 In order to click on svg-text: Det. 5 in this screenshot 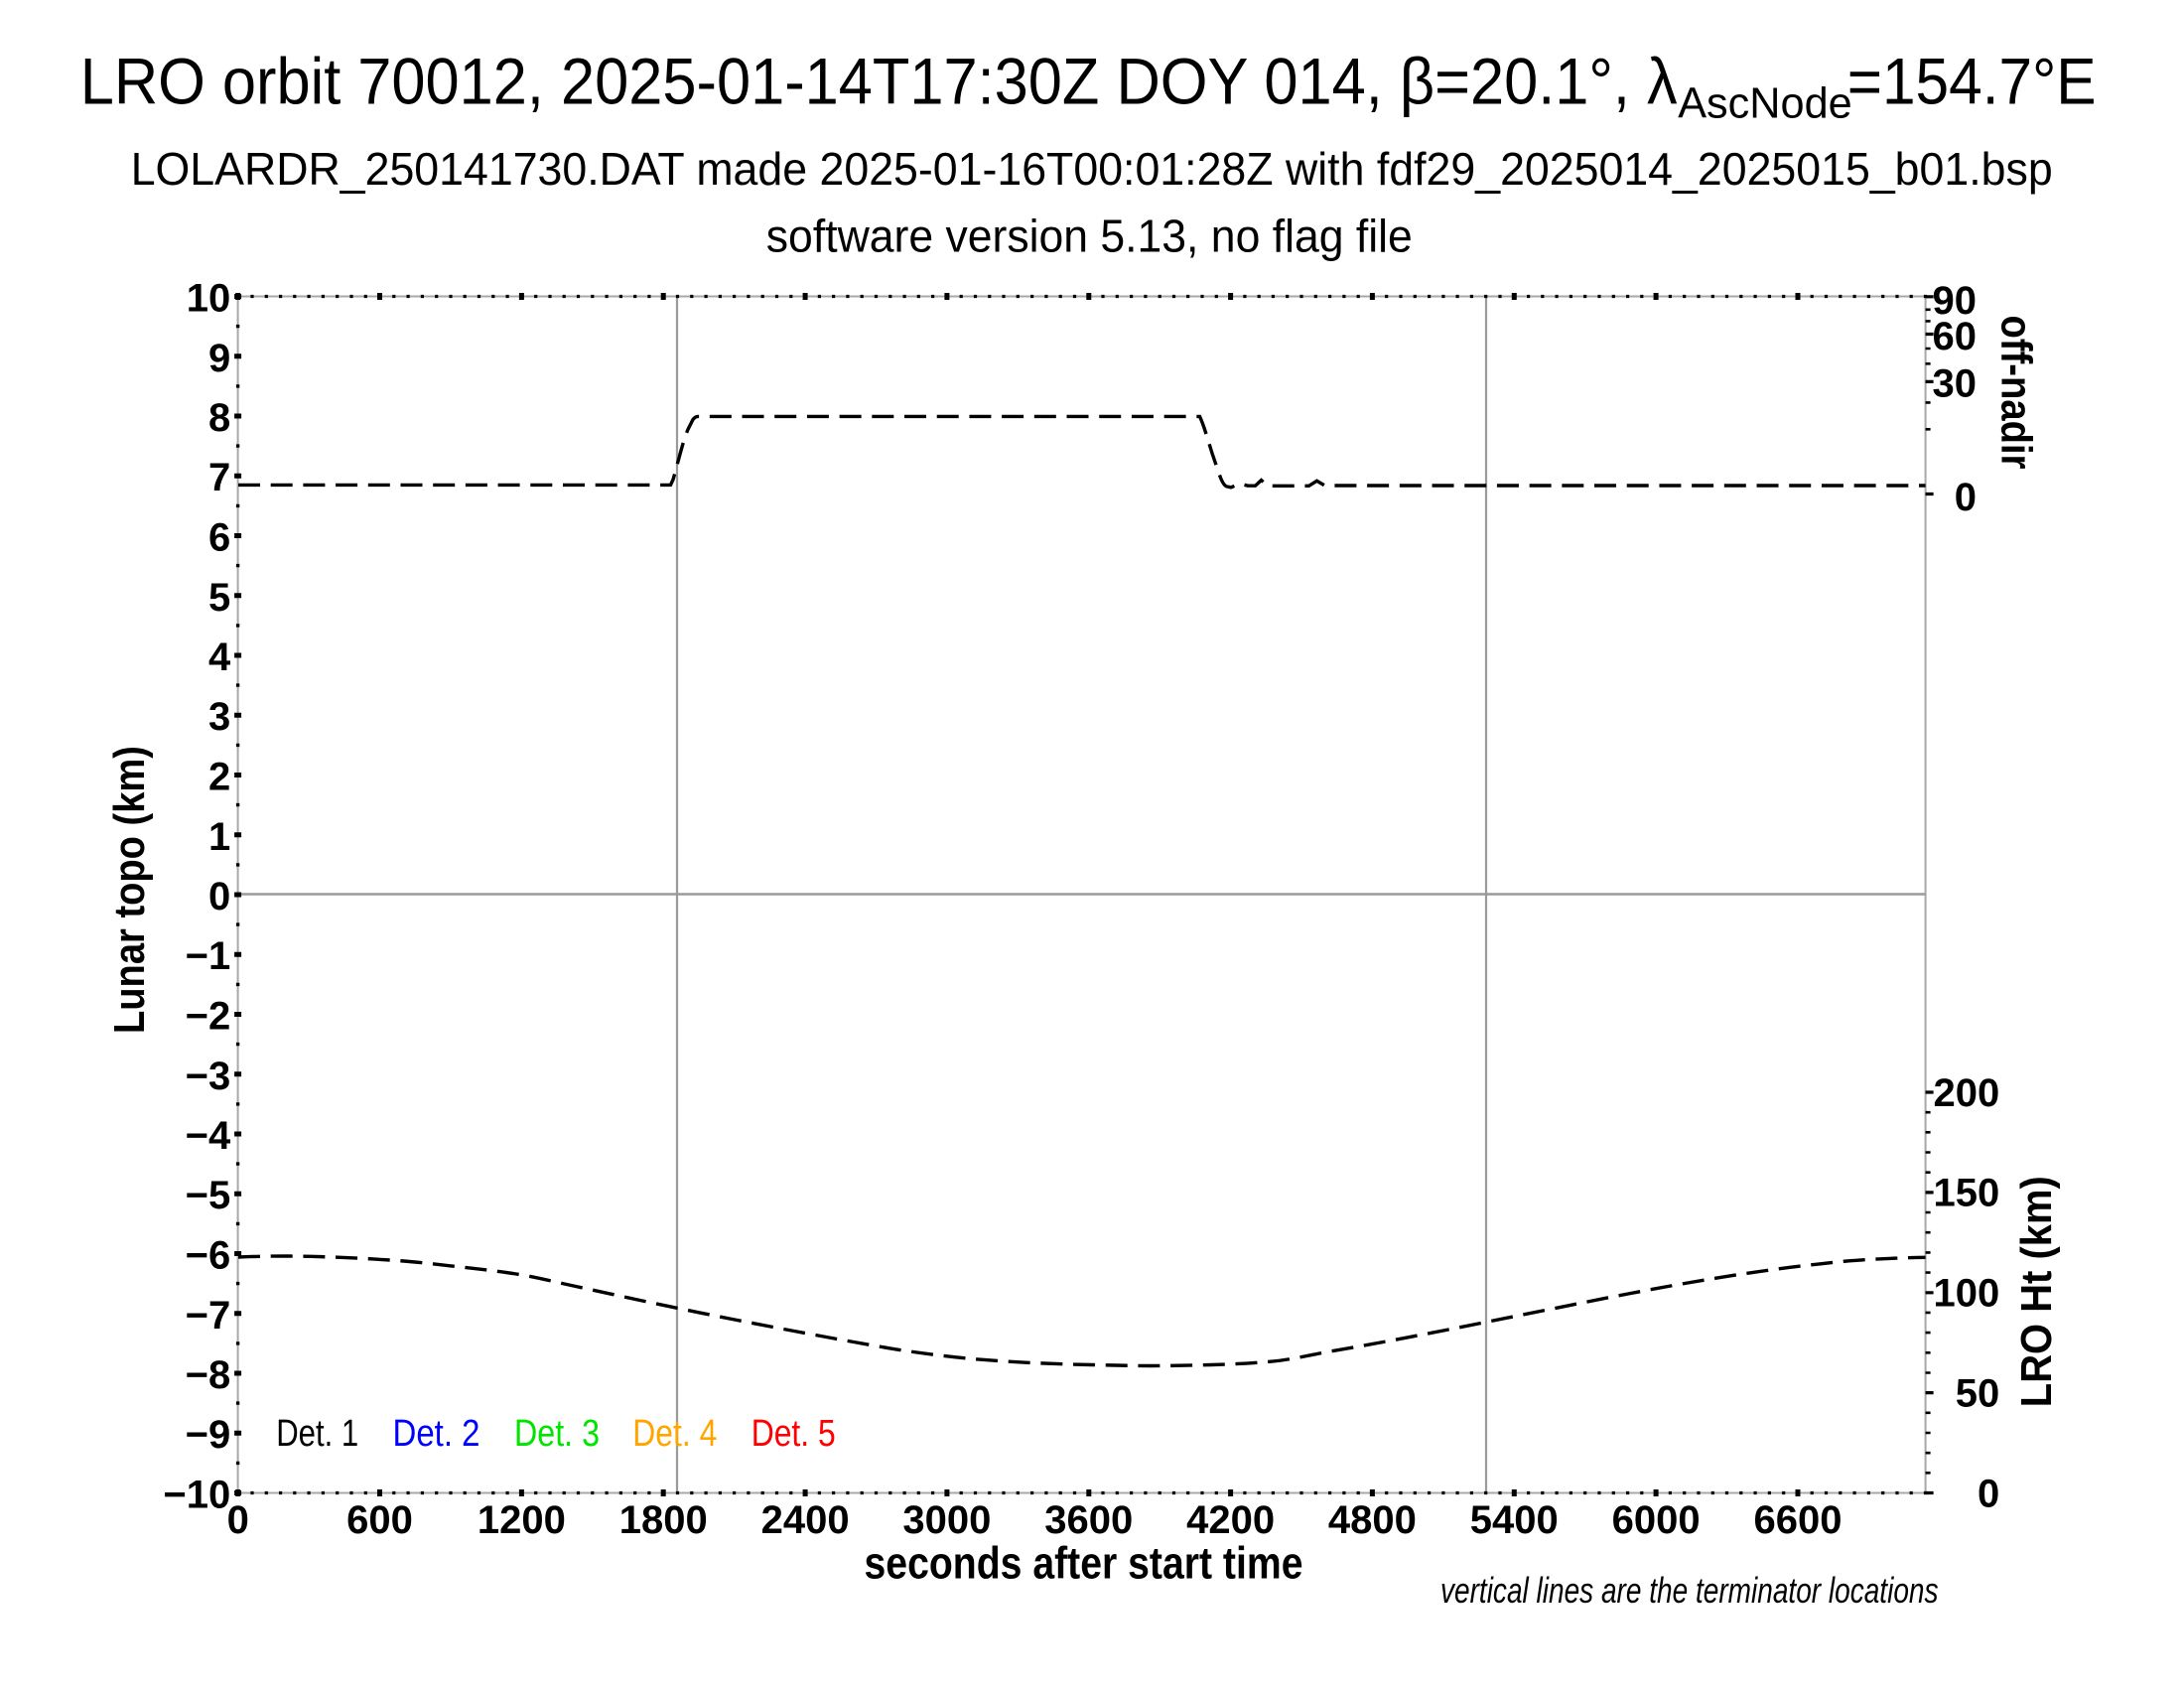, I will do `click(793, 1434)`.